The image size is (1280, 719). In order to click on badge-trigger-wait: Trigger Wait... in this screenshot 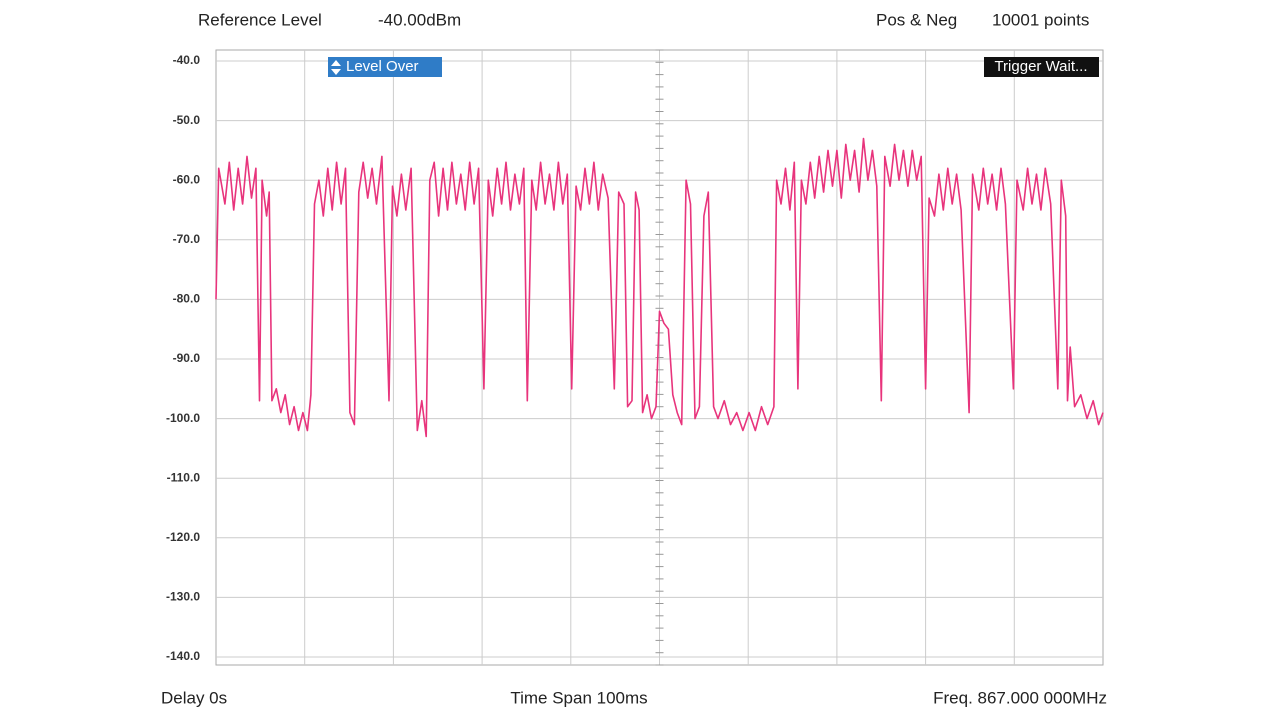, I will do `click(1040, 66)`.